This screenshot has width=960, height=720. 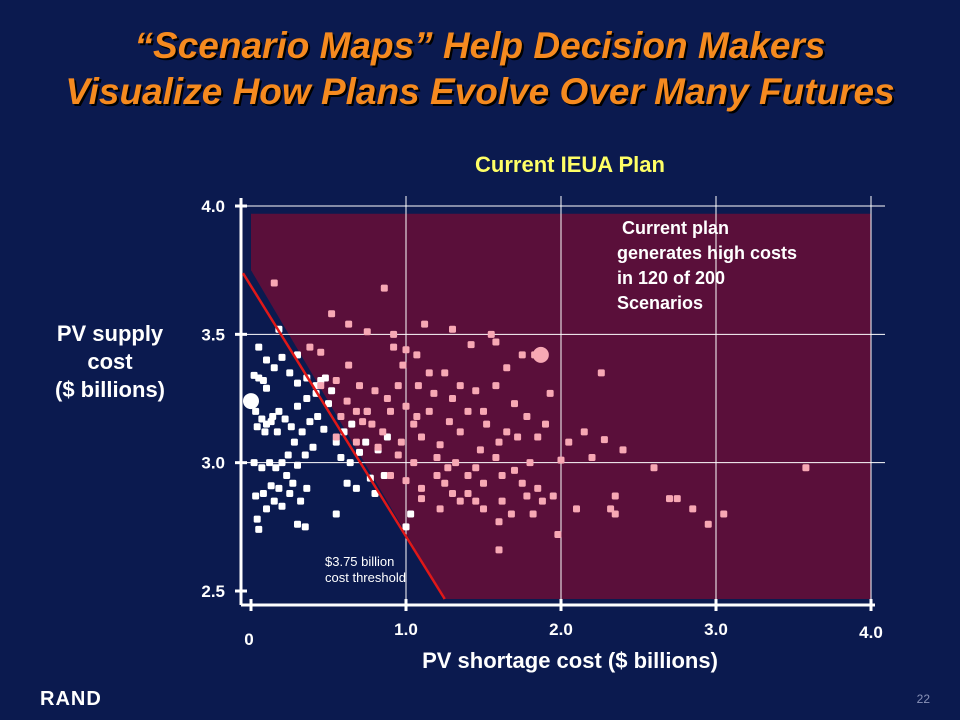 What do you see at coordinates (213, 206) in the screenshot?
I see `y-tick-label: 4.0` at bounding box center [213, 206].